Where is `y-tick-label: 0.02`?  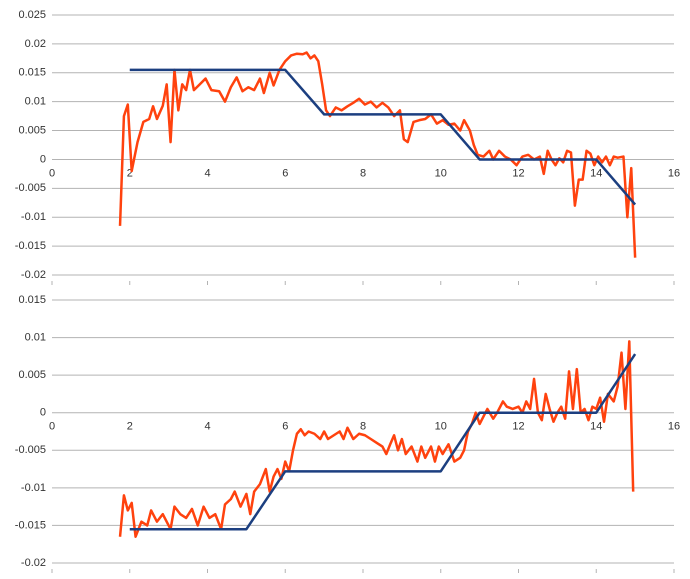 y-tick-label: 0.02 is located at coordinates (35, 44).